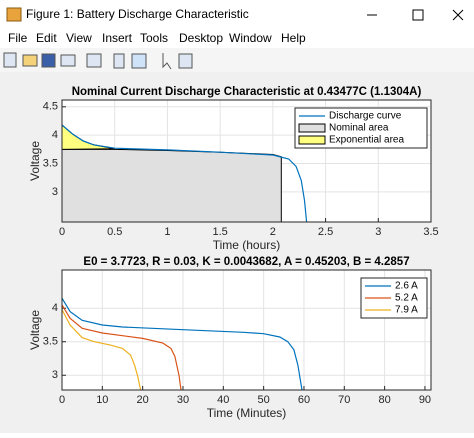 This screenshot has height=438, width=474. What do you see at coordinates (94, 60) in the screenshot?
I see `link-icon` at bounding box center [94, 60].